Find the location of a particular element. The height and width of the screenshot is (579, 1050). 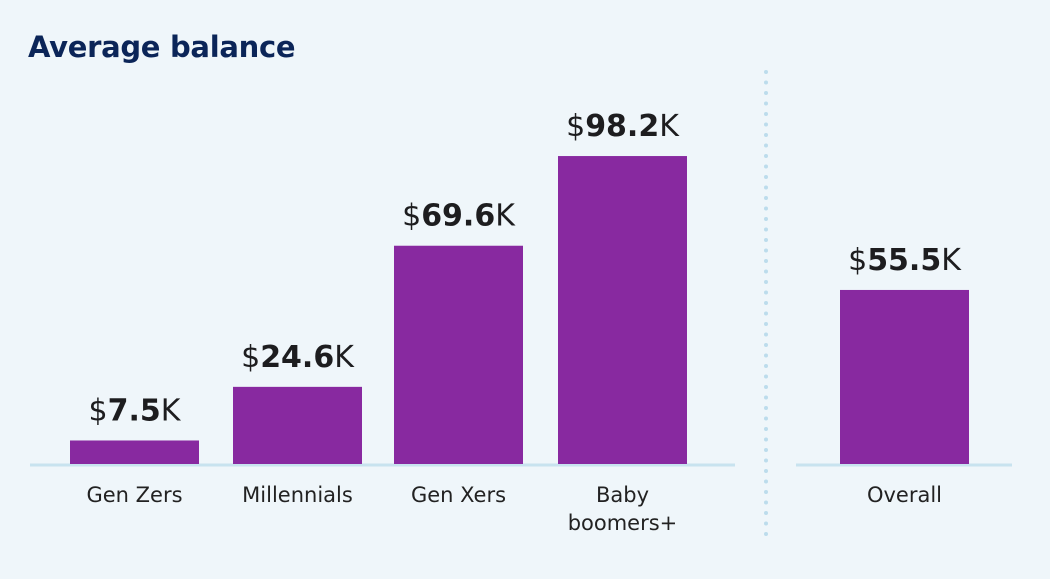

bar-baby-boomers- is located at coordinates (622, 310).